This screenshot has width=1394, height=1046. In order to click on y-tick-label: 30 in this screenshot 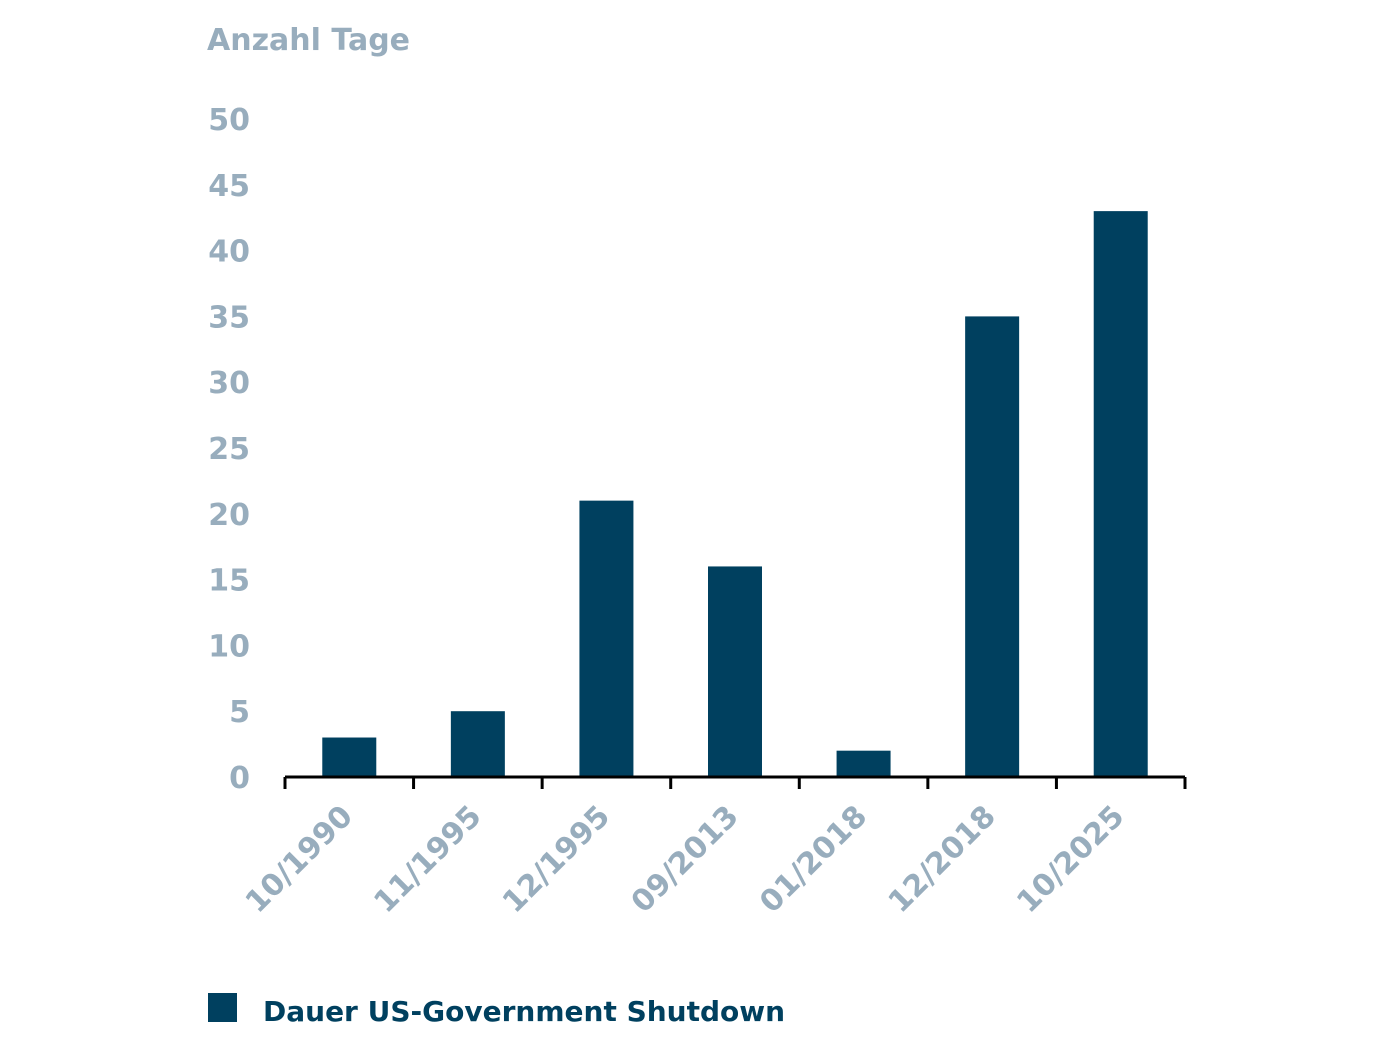, I will do `click(229, 383)`.